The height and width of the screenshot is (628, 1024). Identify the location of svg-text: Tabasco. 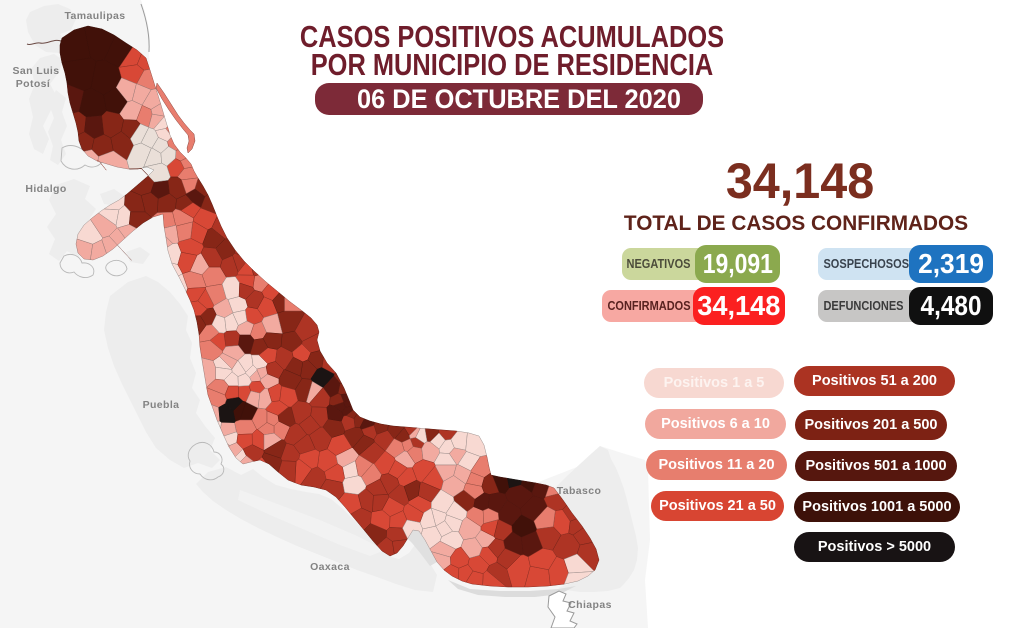
(579, 491).